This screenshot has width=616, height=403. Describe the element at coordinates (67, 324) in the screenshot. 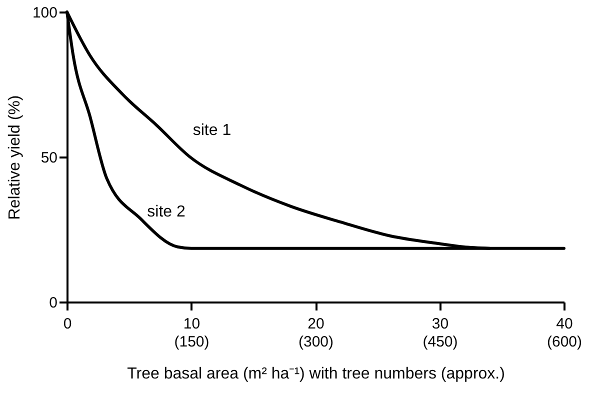

I see `x-tick-label: 0` at that location.